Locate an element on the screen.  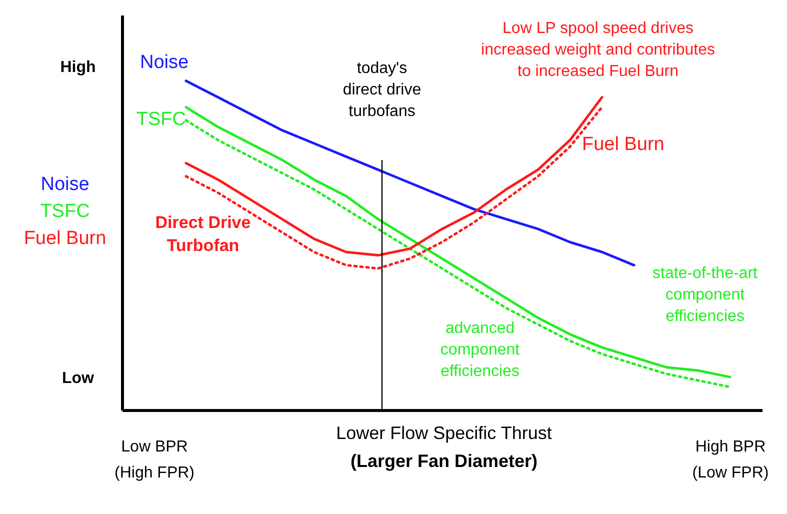
annotation: advanced component efficiencies is located at coordinates (480, 350).